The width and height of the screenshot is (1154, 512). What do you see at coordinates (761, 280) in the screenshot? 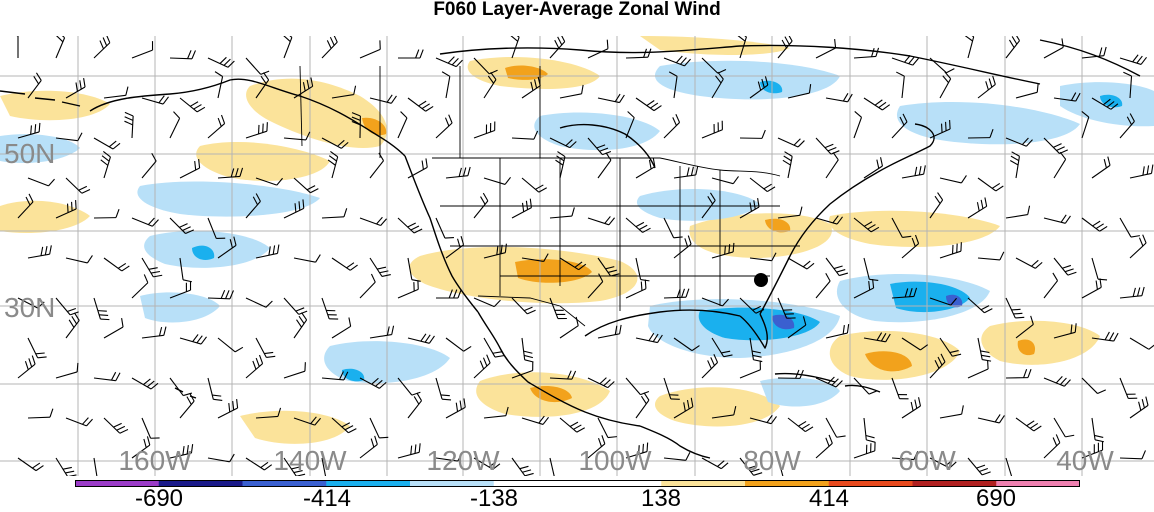
I see `location-marker` at bounding box center [761, 280].